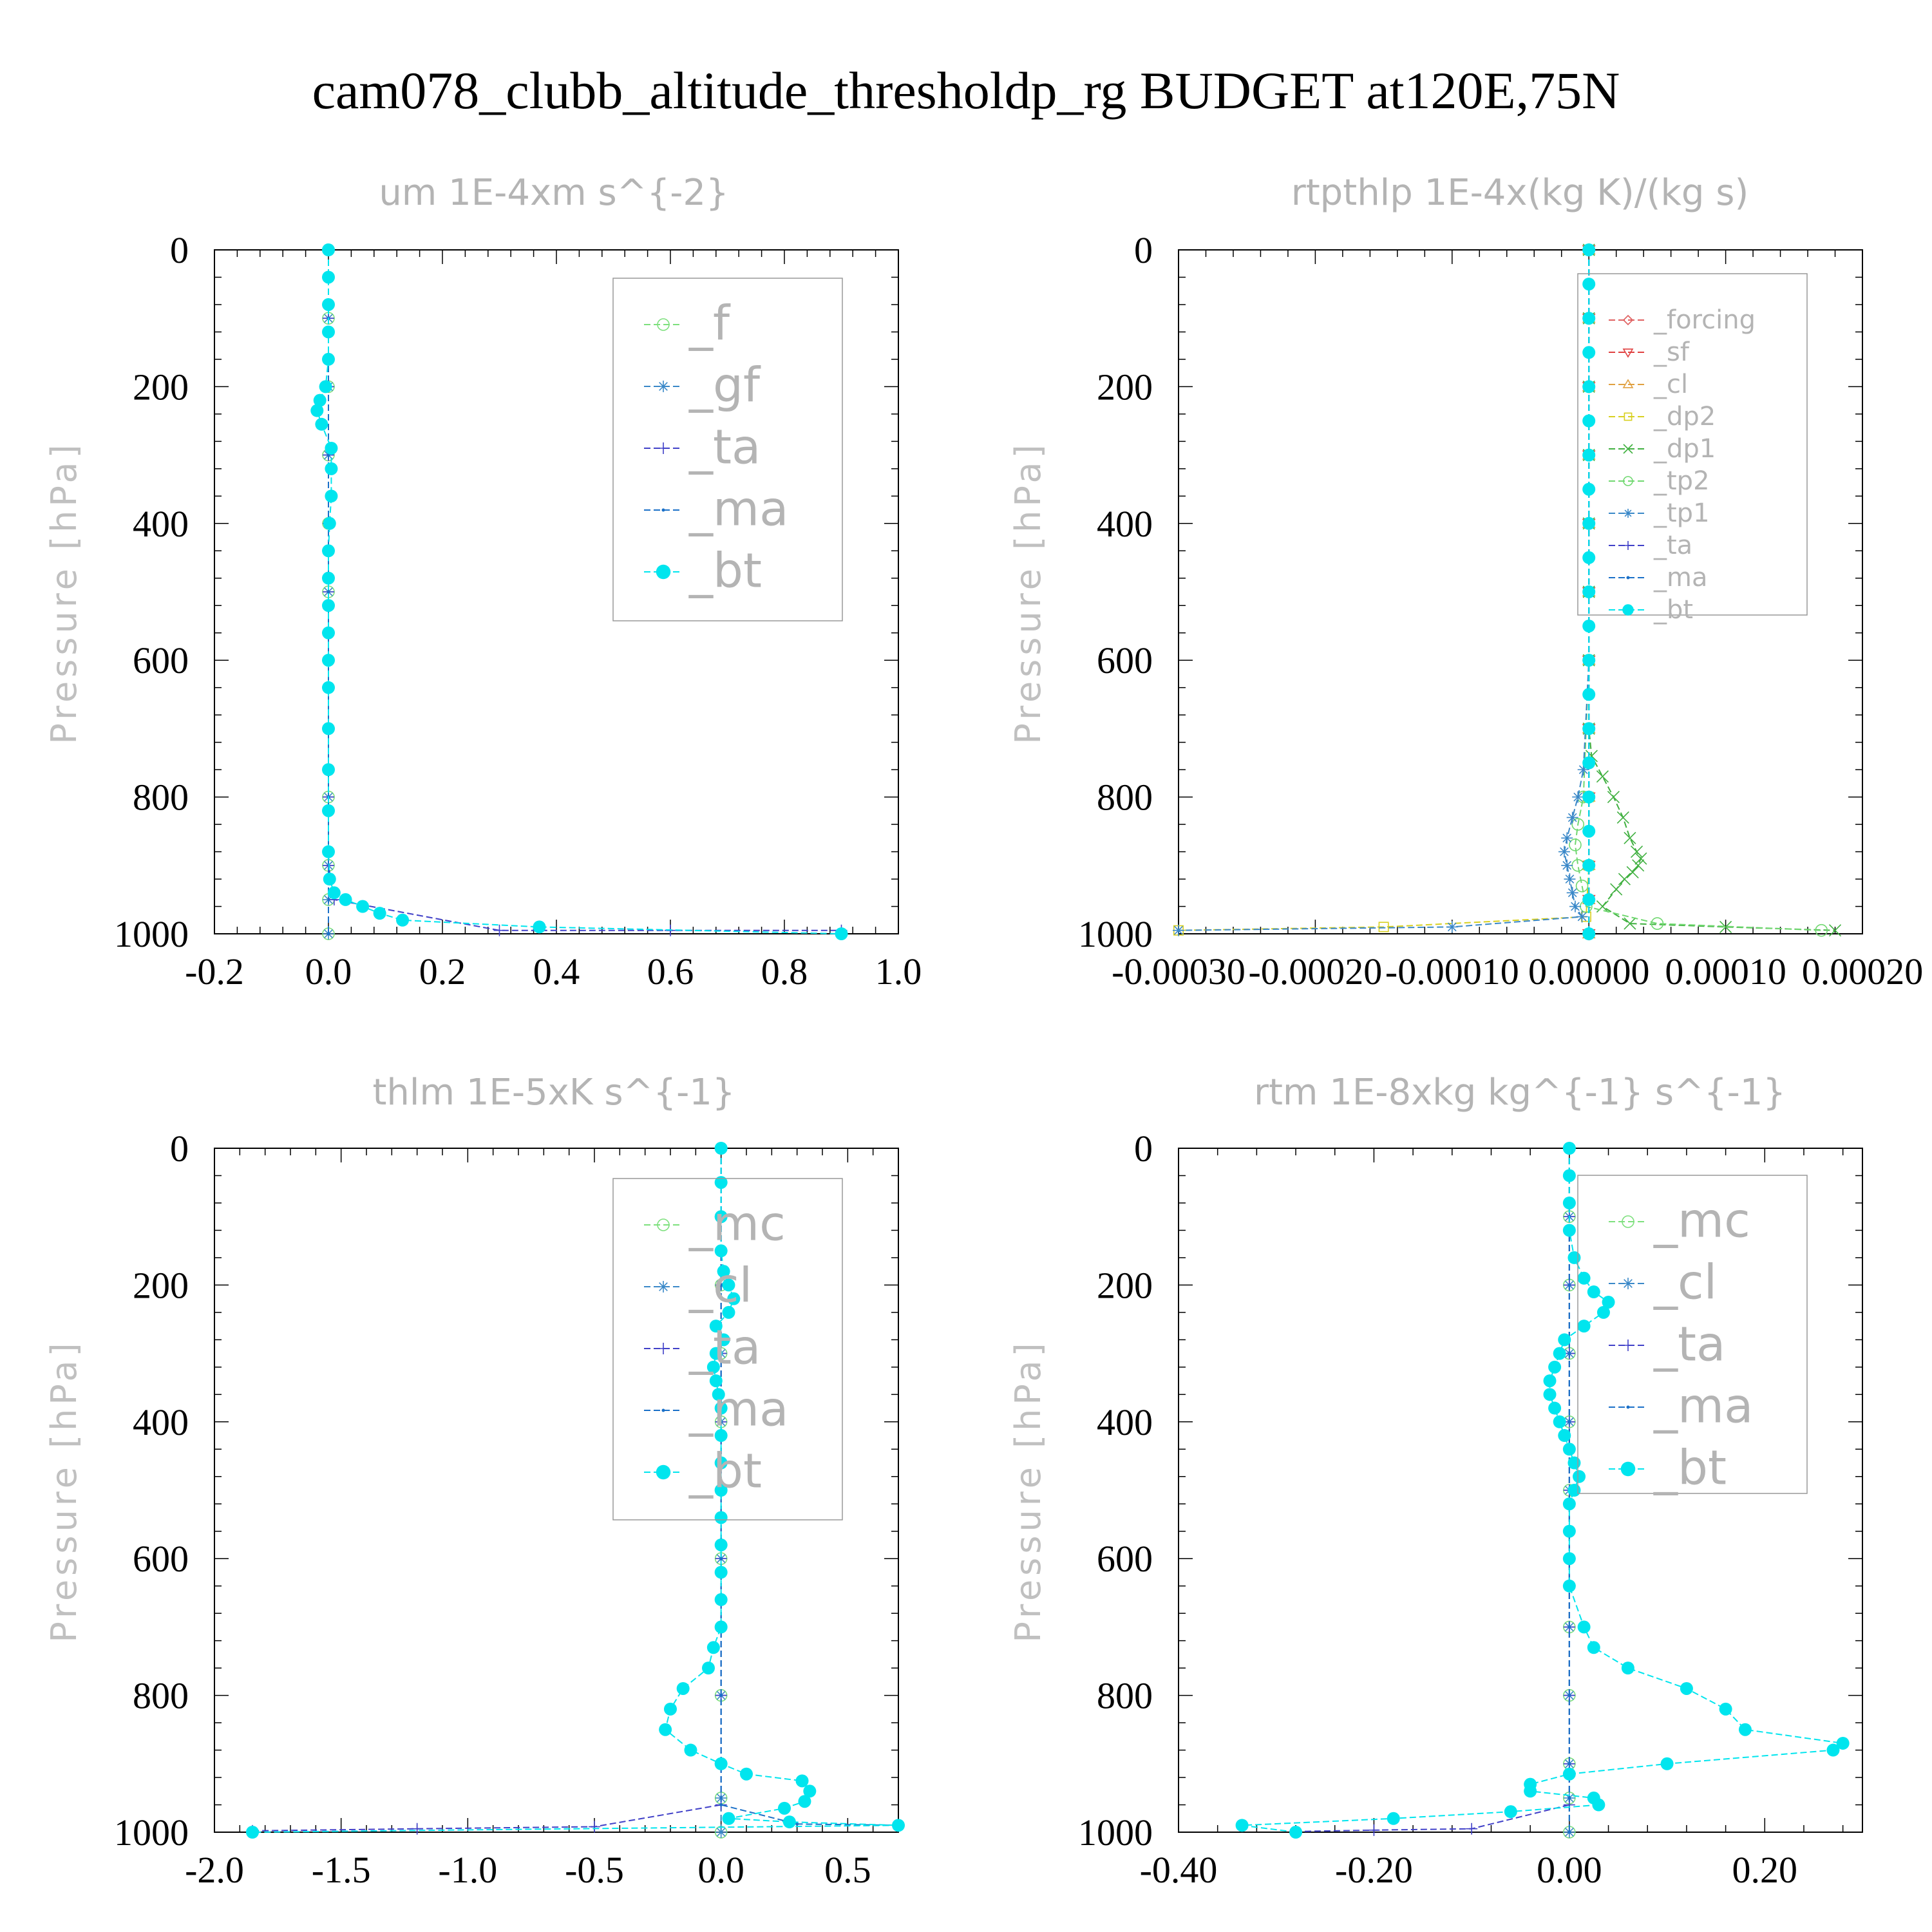 This screenshot has height=1932, width=1932. What do you see at coordinates (1374, 1870) in the screenshot?
I see `x-tick-label: -0.20` at bounding box center [1374, 1870].